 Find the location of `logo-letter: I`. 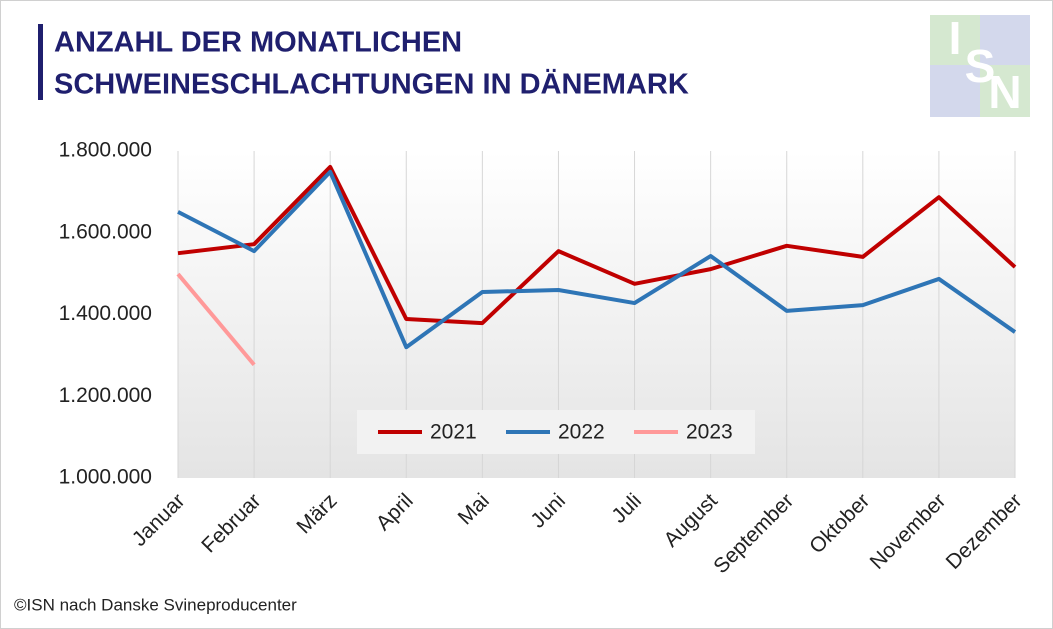

logo-letter: I is located at coordinates (955, 38).